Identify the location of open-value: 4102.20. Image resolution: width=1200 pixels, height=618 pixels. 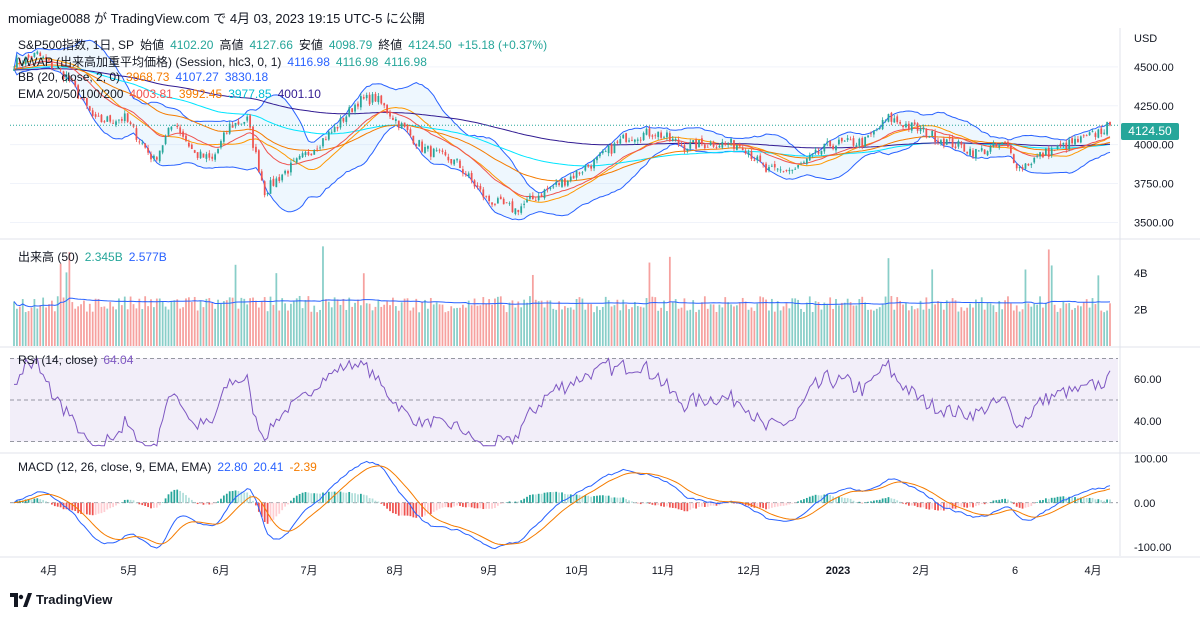
(192, 45).